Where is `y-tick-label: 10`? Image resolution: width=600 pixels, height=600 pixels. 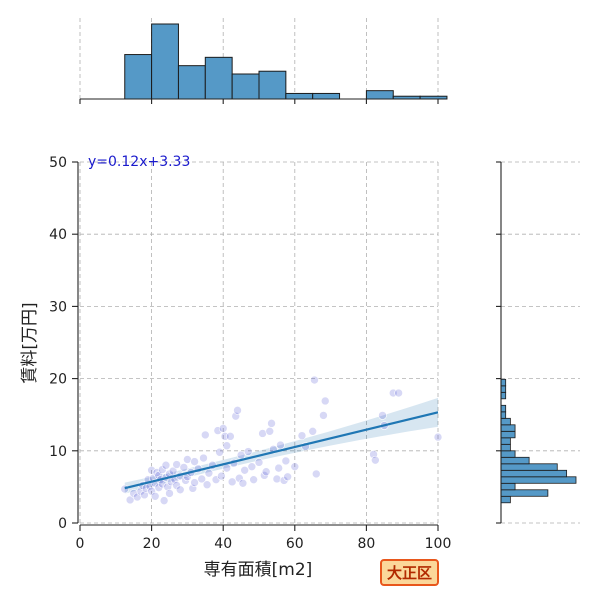
y-tick-label: 10 is located at coordinates (58, 452).